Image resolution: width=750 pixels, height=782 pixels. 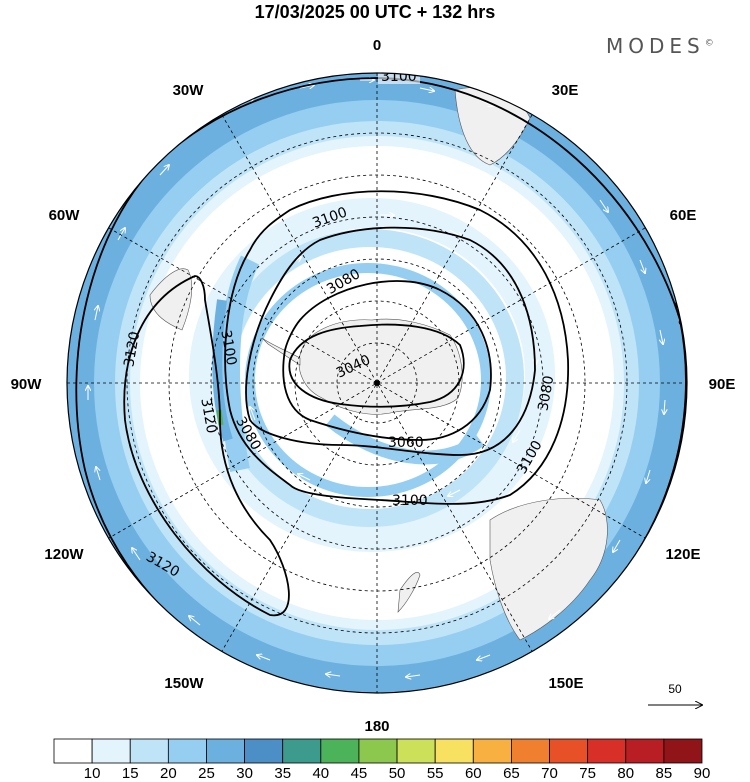 What do you see at coordinates (565, 683) in the screenshot?
I see `lon-label-150e: 150E` at bounding box center [565, 683].